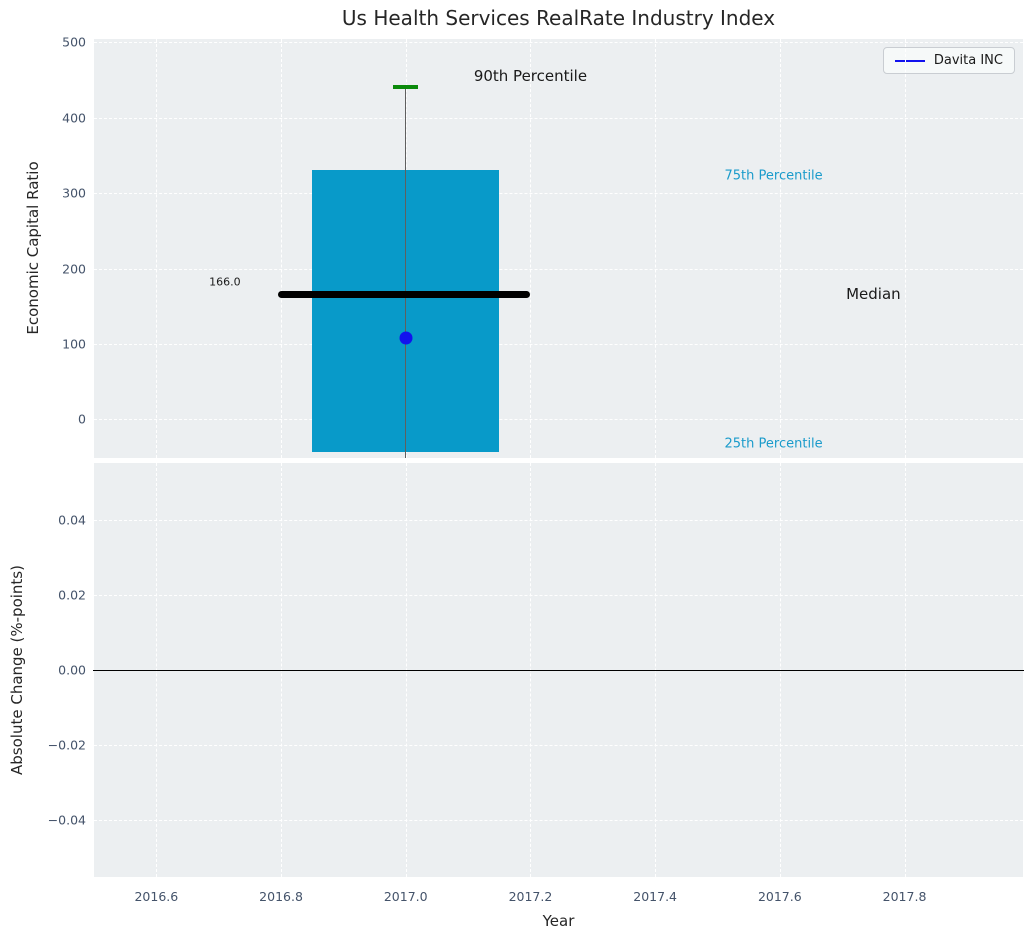  What do you see at coordinates (904, 896) in the screenshot?
I see `x-tick-label: 2017.8` at bounding box center [904, 896].